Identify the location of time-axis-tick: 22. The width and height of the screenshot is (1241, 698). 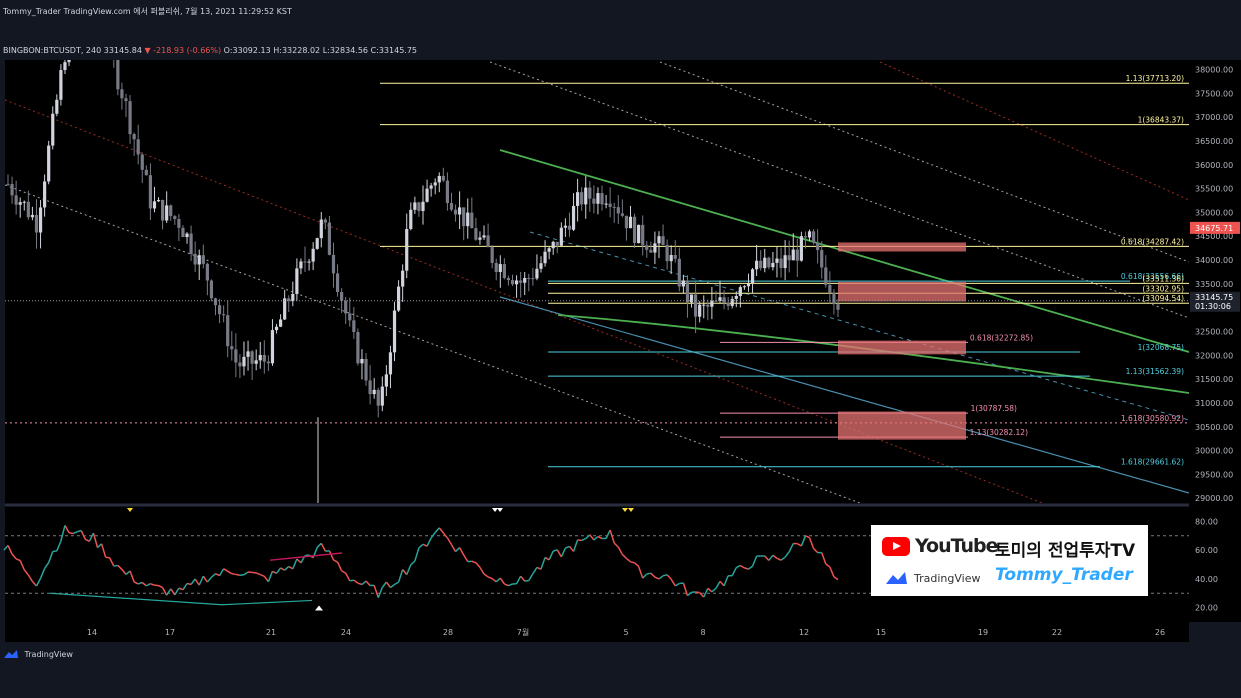
(1057, 632).